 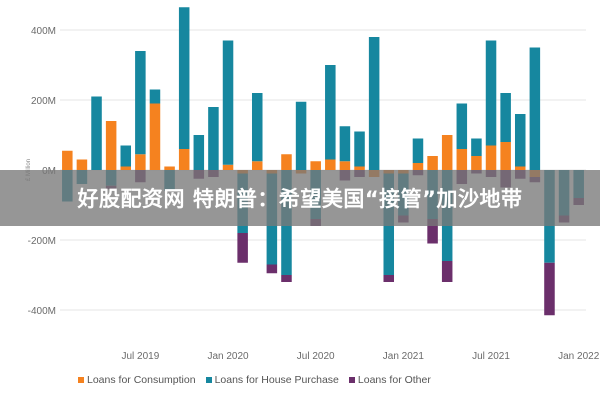 I want to click on legend-swatch-consumption, so click(x=81, y=380).